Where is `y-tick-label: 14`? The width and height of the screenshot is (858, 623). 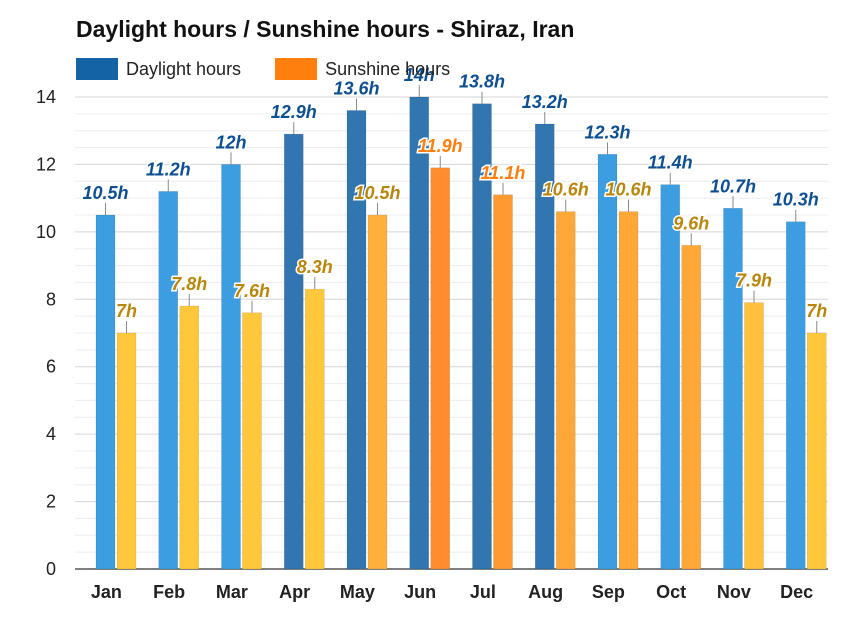
y-tick-label: 14 is located at coordinates (46, 97).